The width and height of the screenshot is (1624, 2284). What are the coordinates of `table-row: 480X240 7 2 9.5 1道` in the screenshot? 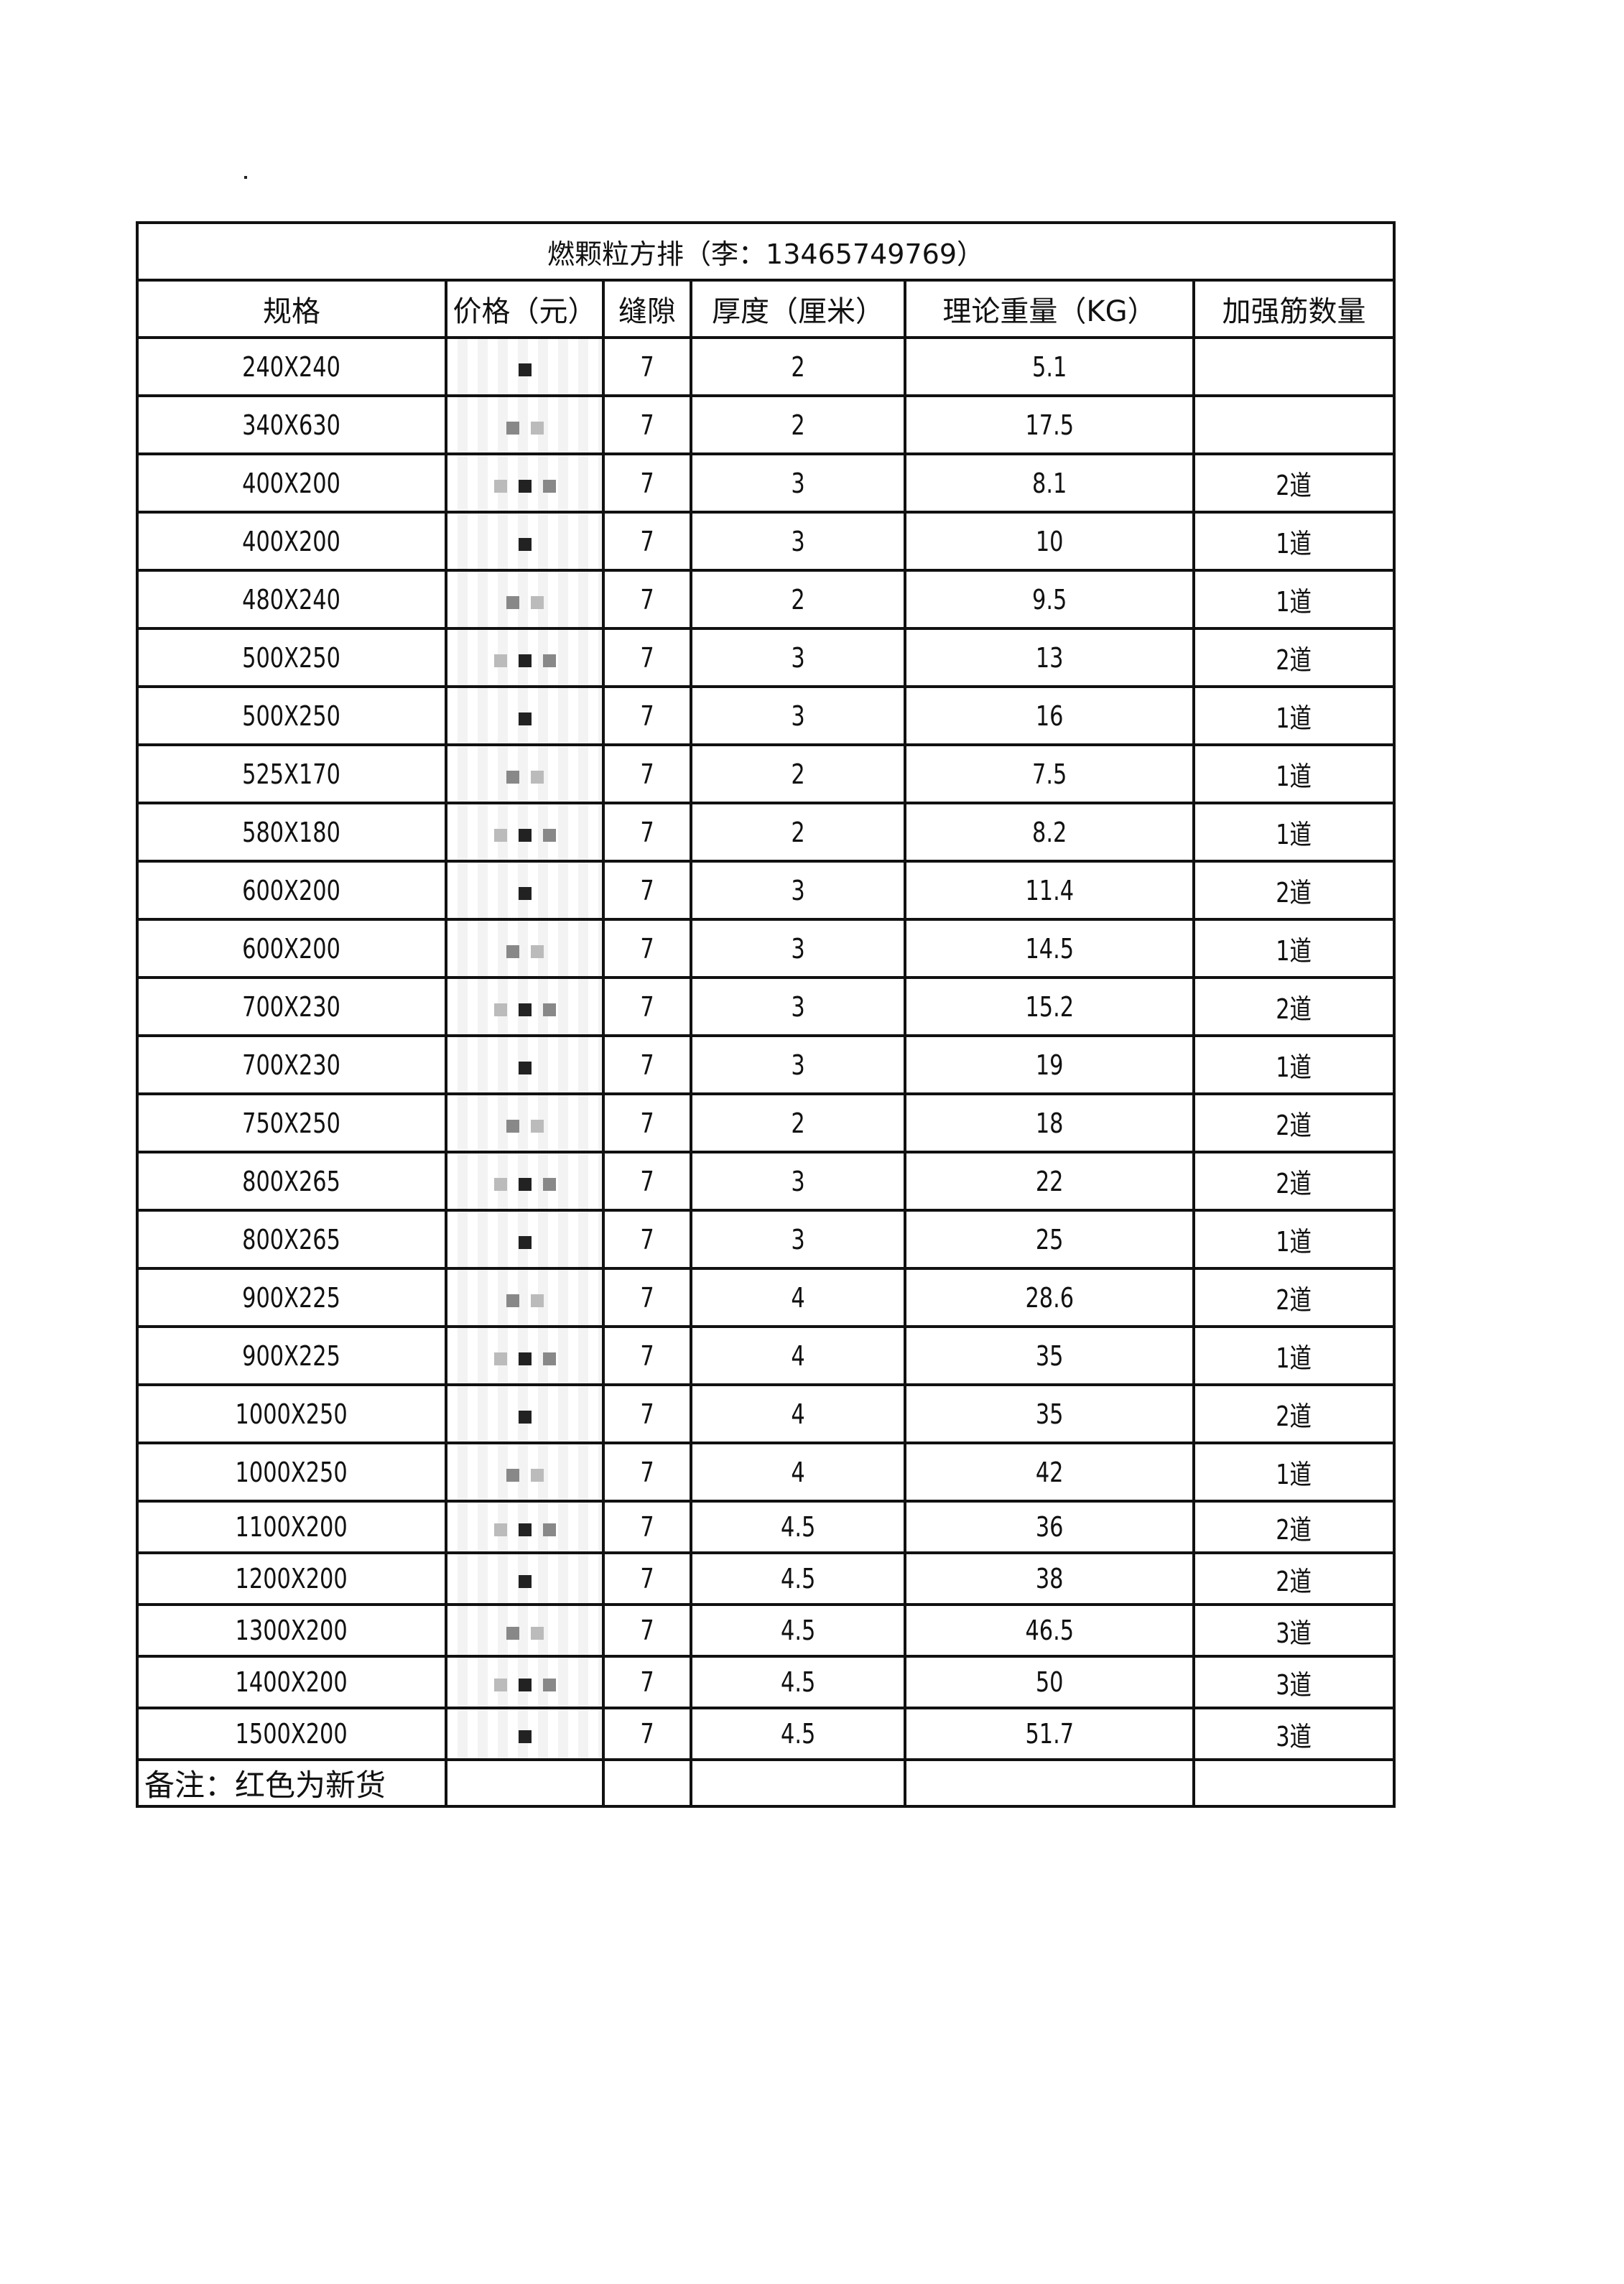 It's located at (766, 599).